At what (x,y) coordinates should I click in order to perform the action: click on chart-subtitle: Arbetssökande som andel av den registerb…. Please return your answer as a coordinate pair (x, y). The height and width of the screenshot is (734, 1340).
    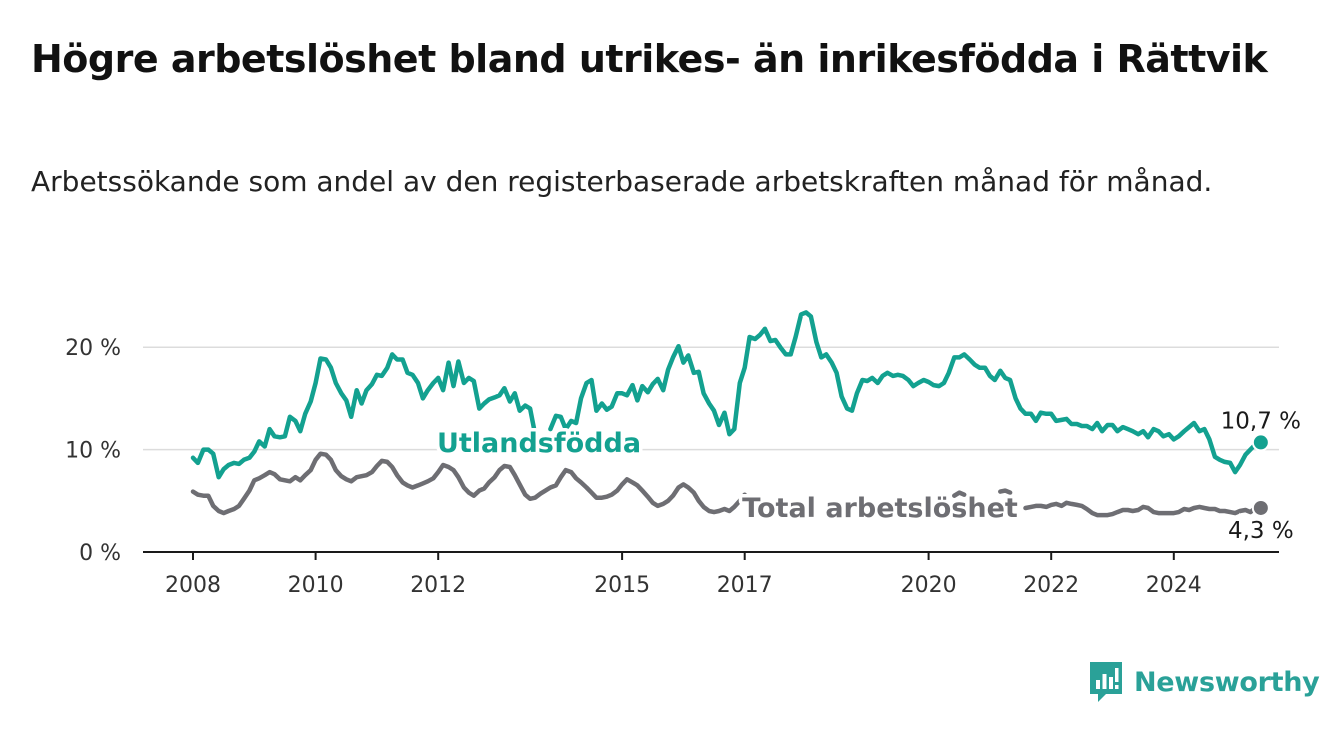
    Looking at the image, I should click on (622, 181).